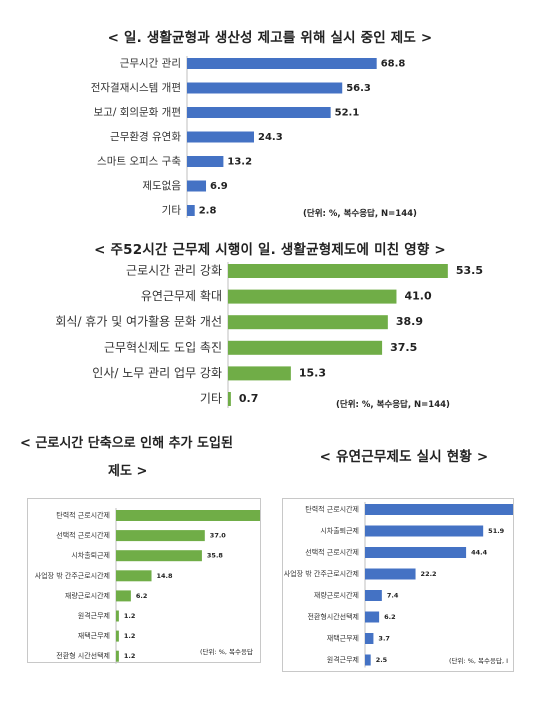  What do you see at coordinates (469, 270) in the screenshot?
I see `chart2-value-label: 53.5` at bounding box center [469, 270].